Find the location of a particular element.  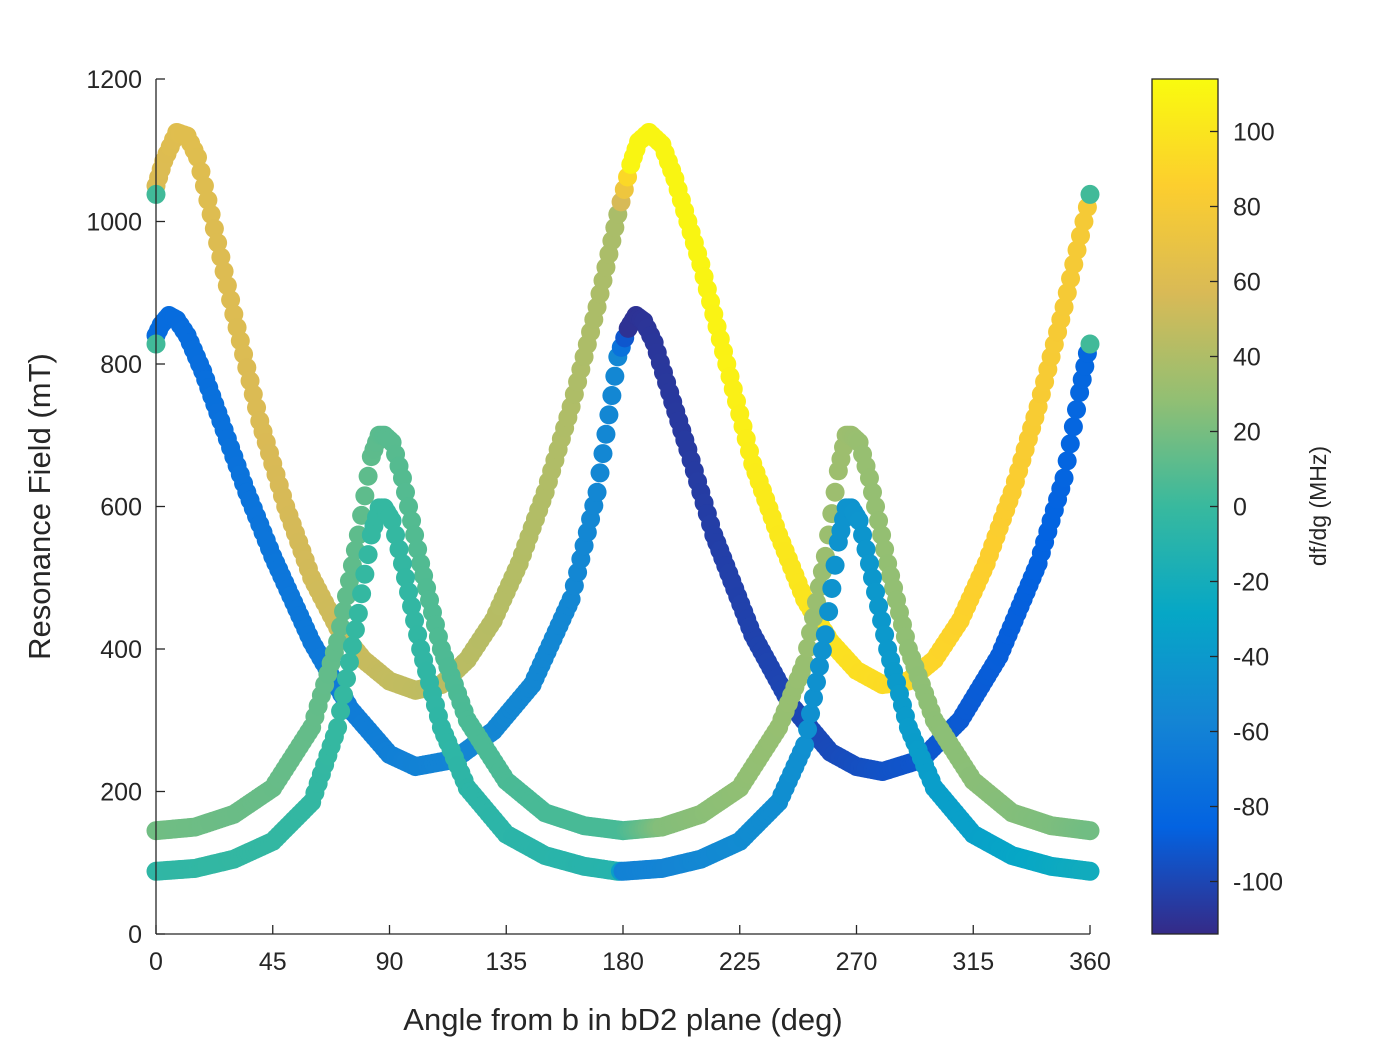

y-tick-label: 0 is located at coordinates (135, 935).